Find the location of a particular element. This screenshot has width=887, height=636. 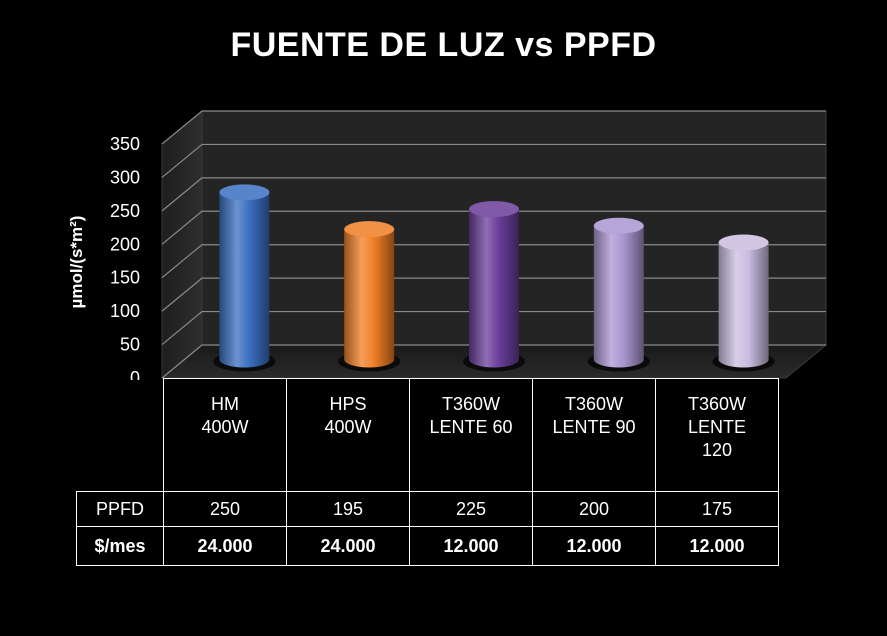

ppfd-value-cell: 250 is located at coordinates (225, 509).